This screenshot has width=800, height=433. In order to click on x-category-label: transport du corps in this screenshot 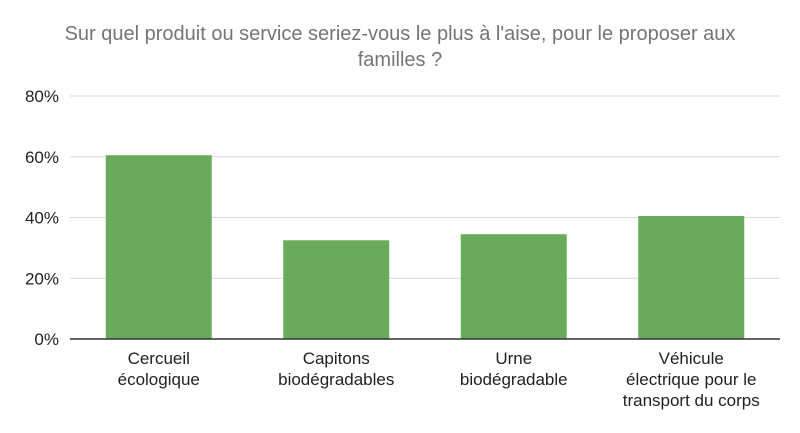, I will do `click(691, 400)`.